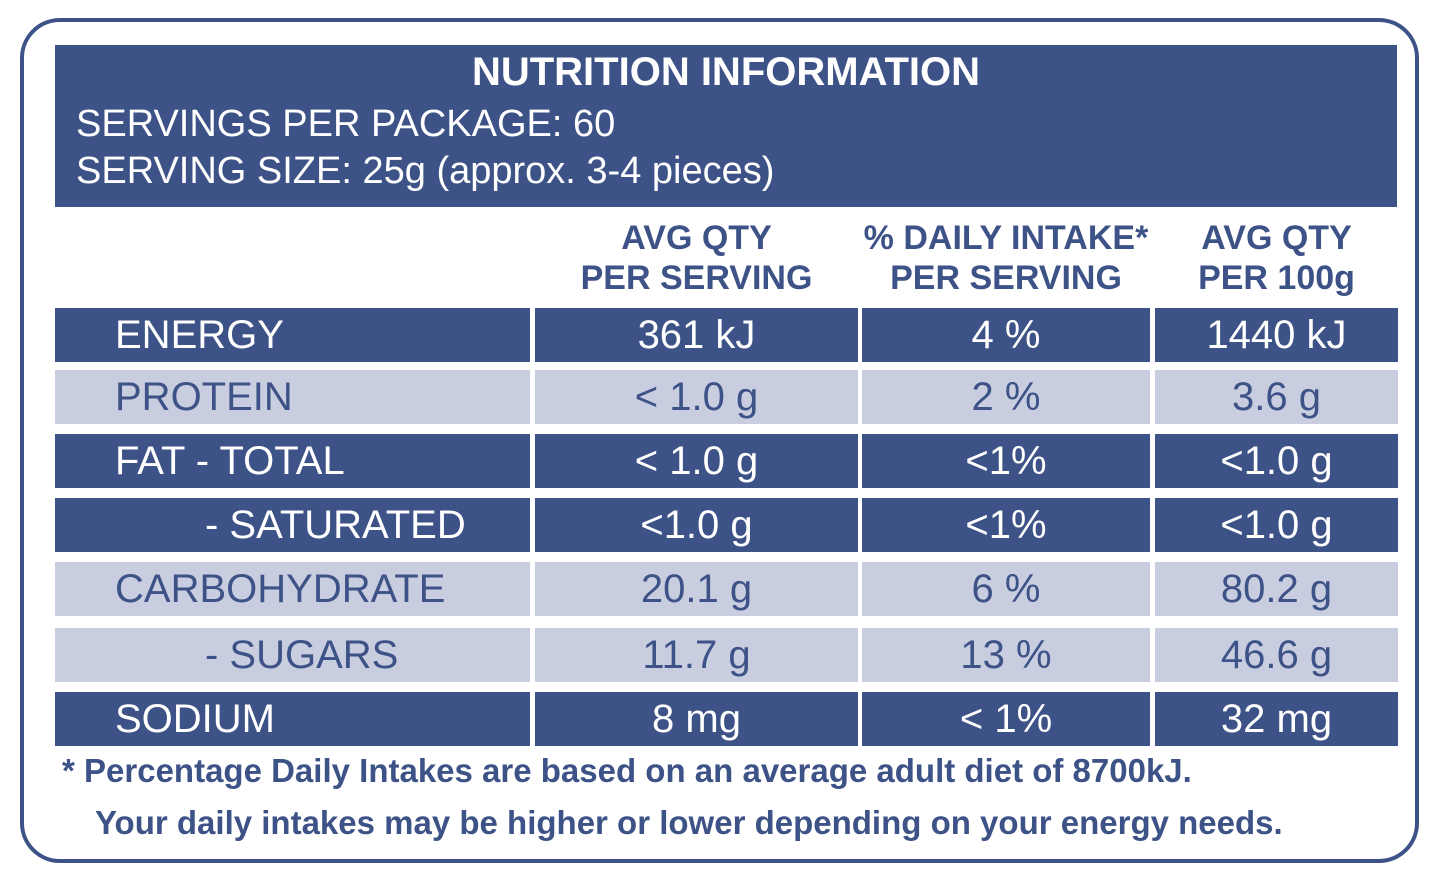 The width and height of the screenshot is (1445, 889). I want to click on column-header: AVG QTY PER SERVING, so click(696, 255).